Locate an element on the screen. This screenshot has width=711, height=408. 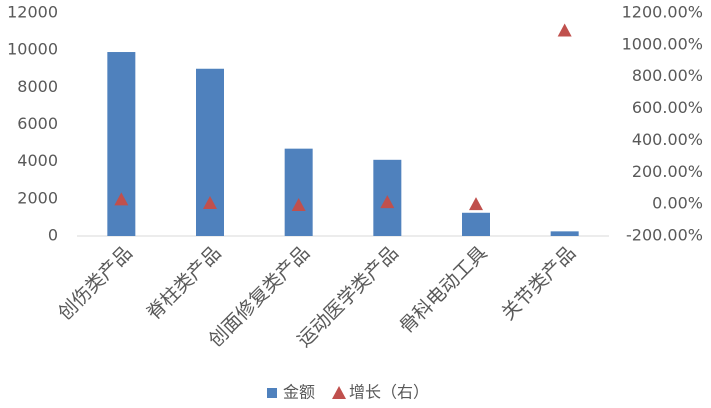
y2-tick-label: 800.00% is located at coordinates (667, 75).